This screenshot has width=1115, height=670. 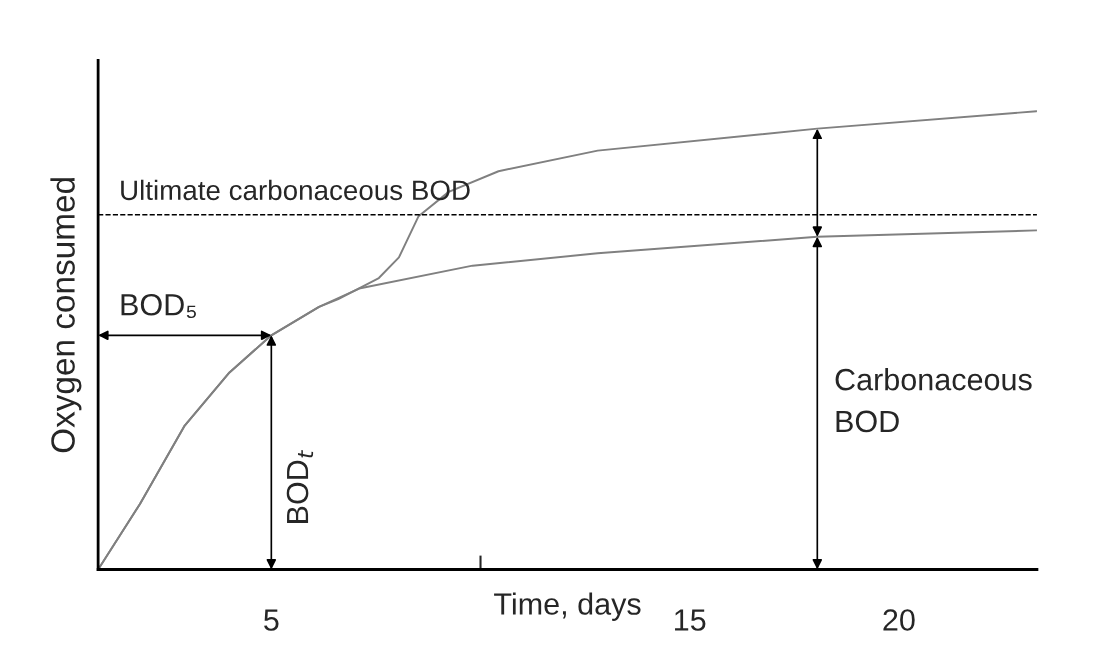 What do you see at coordinates (158, 305) in the screenshot?
I see `annotation: BOD₅` at bounding box center [158, 305].